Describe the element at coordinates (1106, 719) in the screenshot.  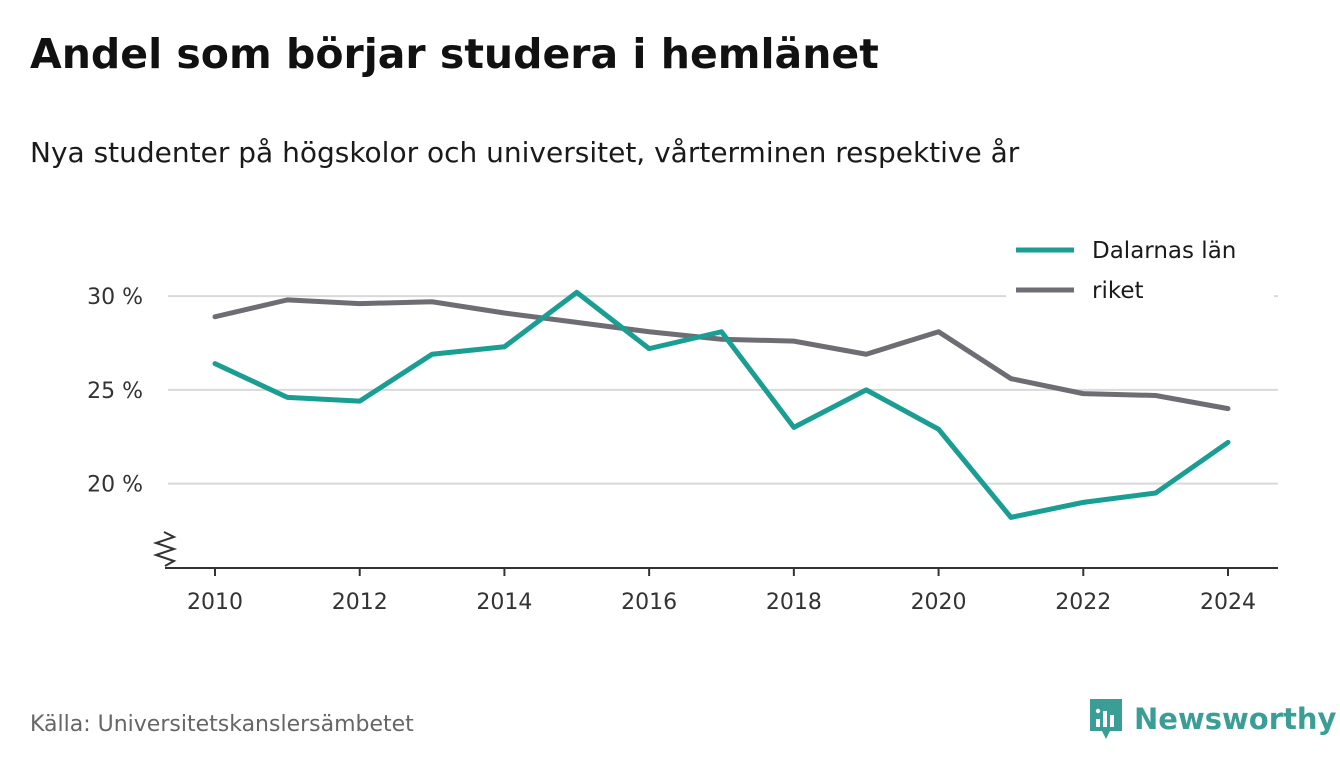
I see `bar-chart-speech-bubble-icon` at that location.